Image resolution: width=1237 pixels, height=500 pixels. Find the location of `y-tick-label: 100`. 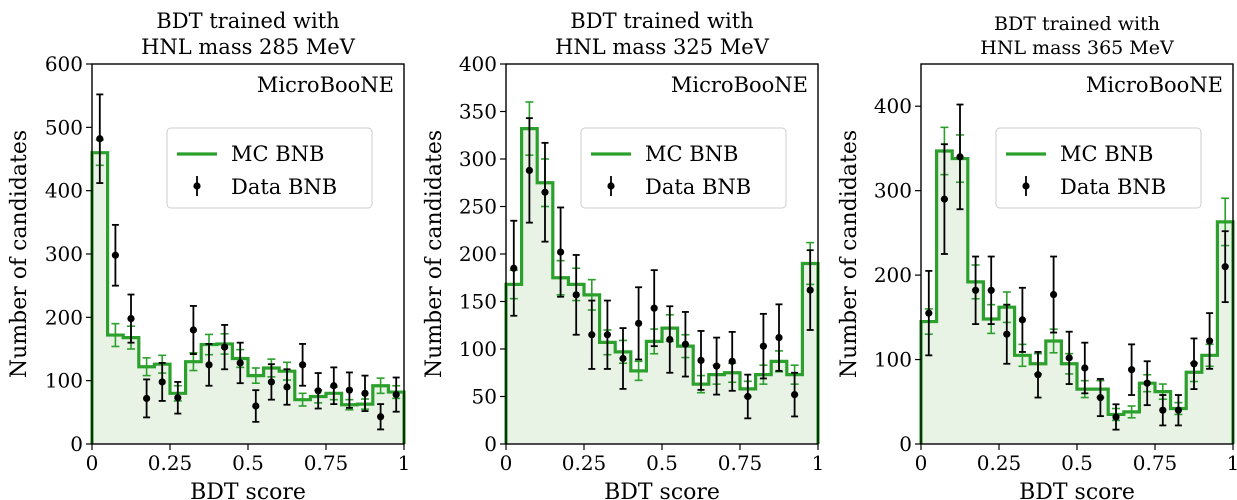

y-tick-label: 100 is located at coordinates (478, 349).